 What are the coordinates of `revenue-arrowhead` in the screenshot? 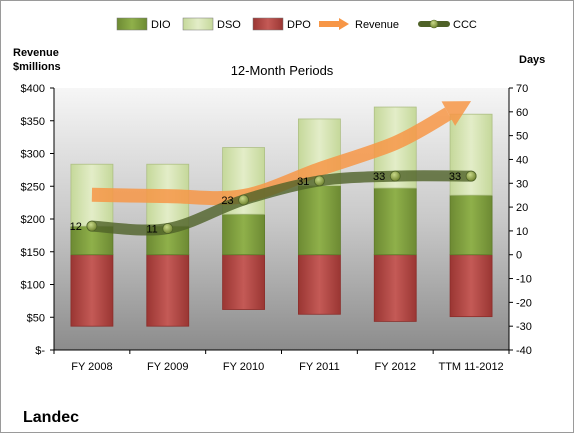 It's located at (456, 113).